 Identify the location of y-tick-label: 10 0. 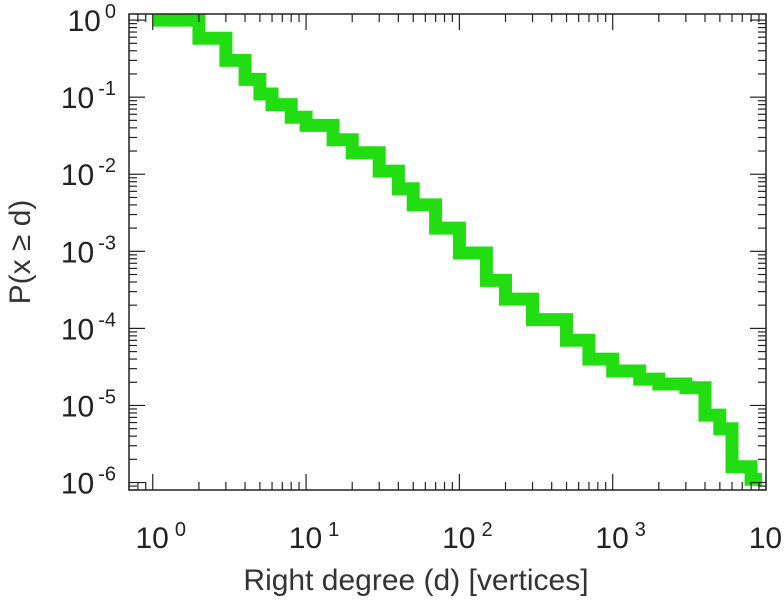
(92, 19).